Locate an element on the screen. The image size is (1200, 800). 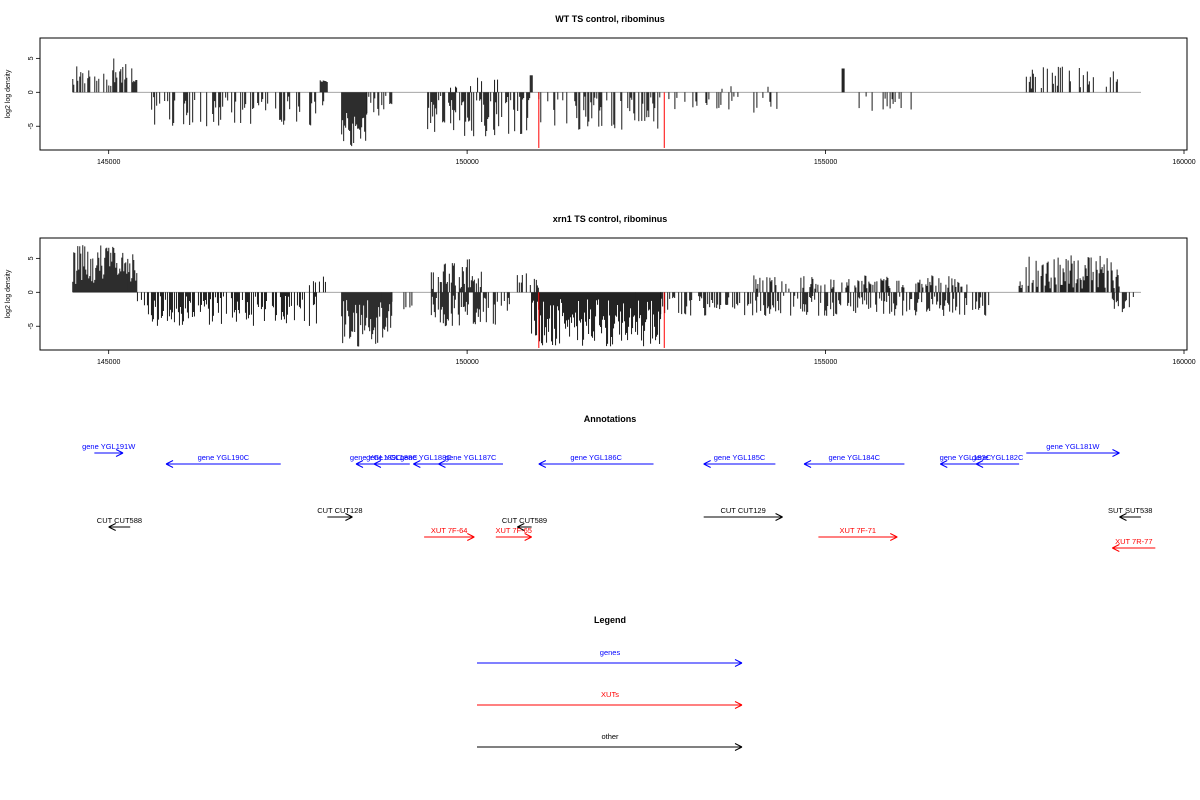
legend: Legend genes XUTs other is located at coordinates (610, 683).